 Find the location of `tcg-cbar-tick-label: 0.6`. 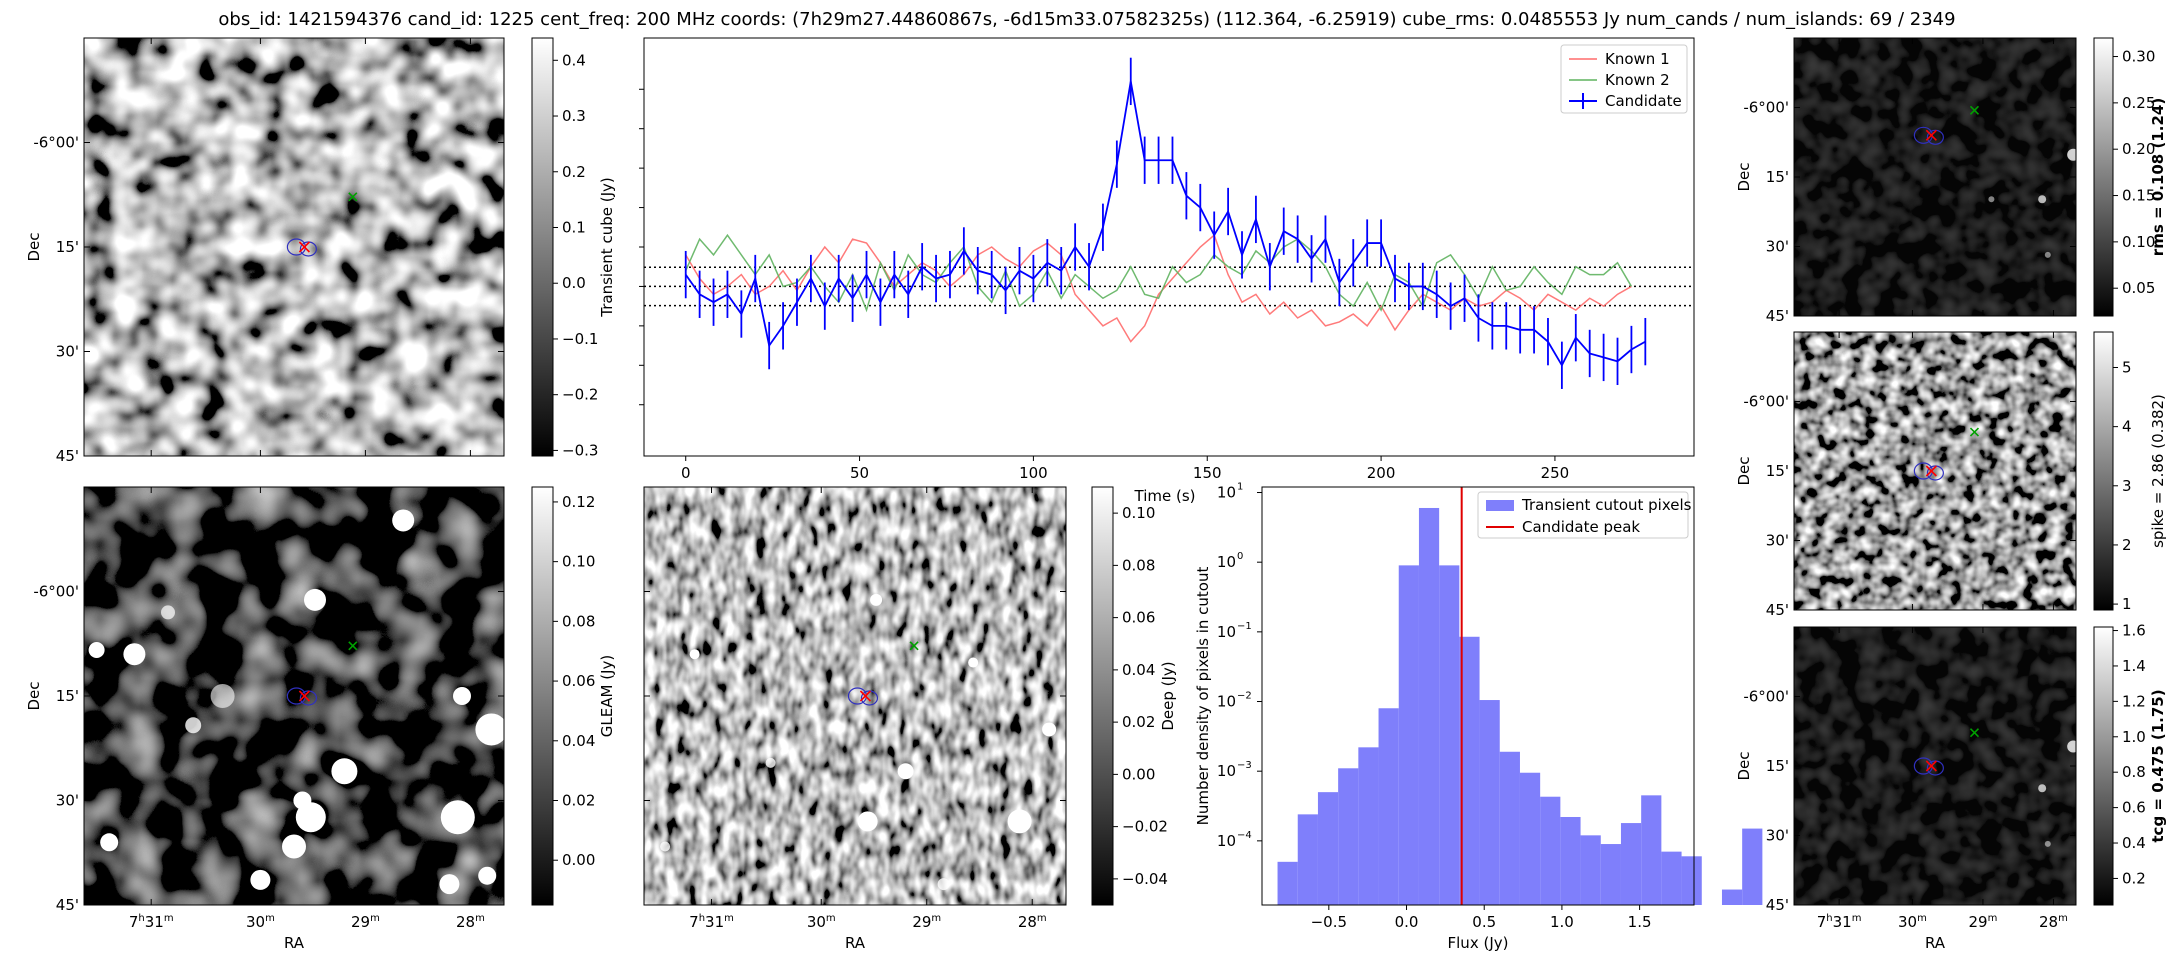

tcg-cbar-tick-label: 0.6 is located at coordinates (2134, 808).